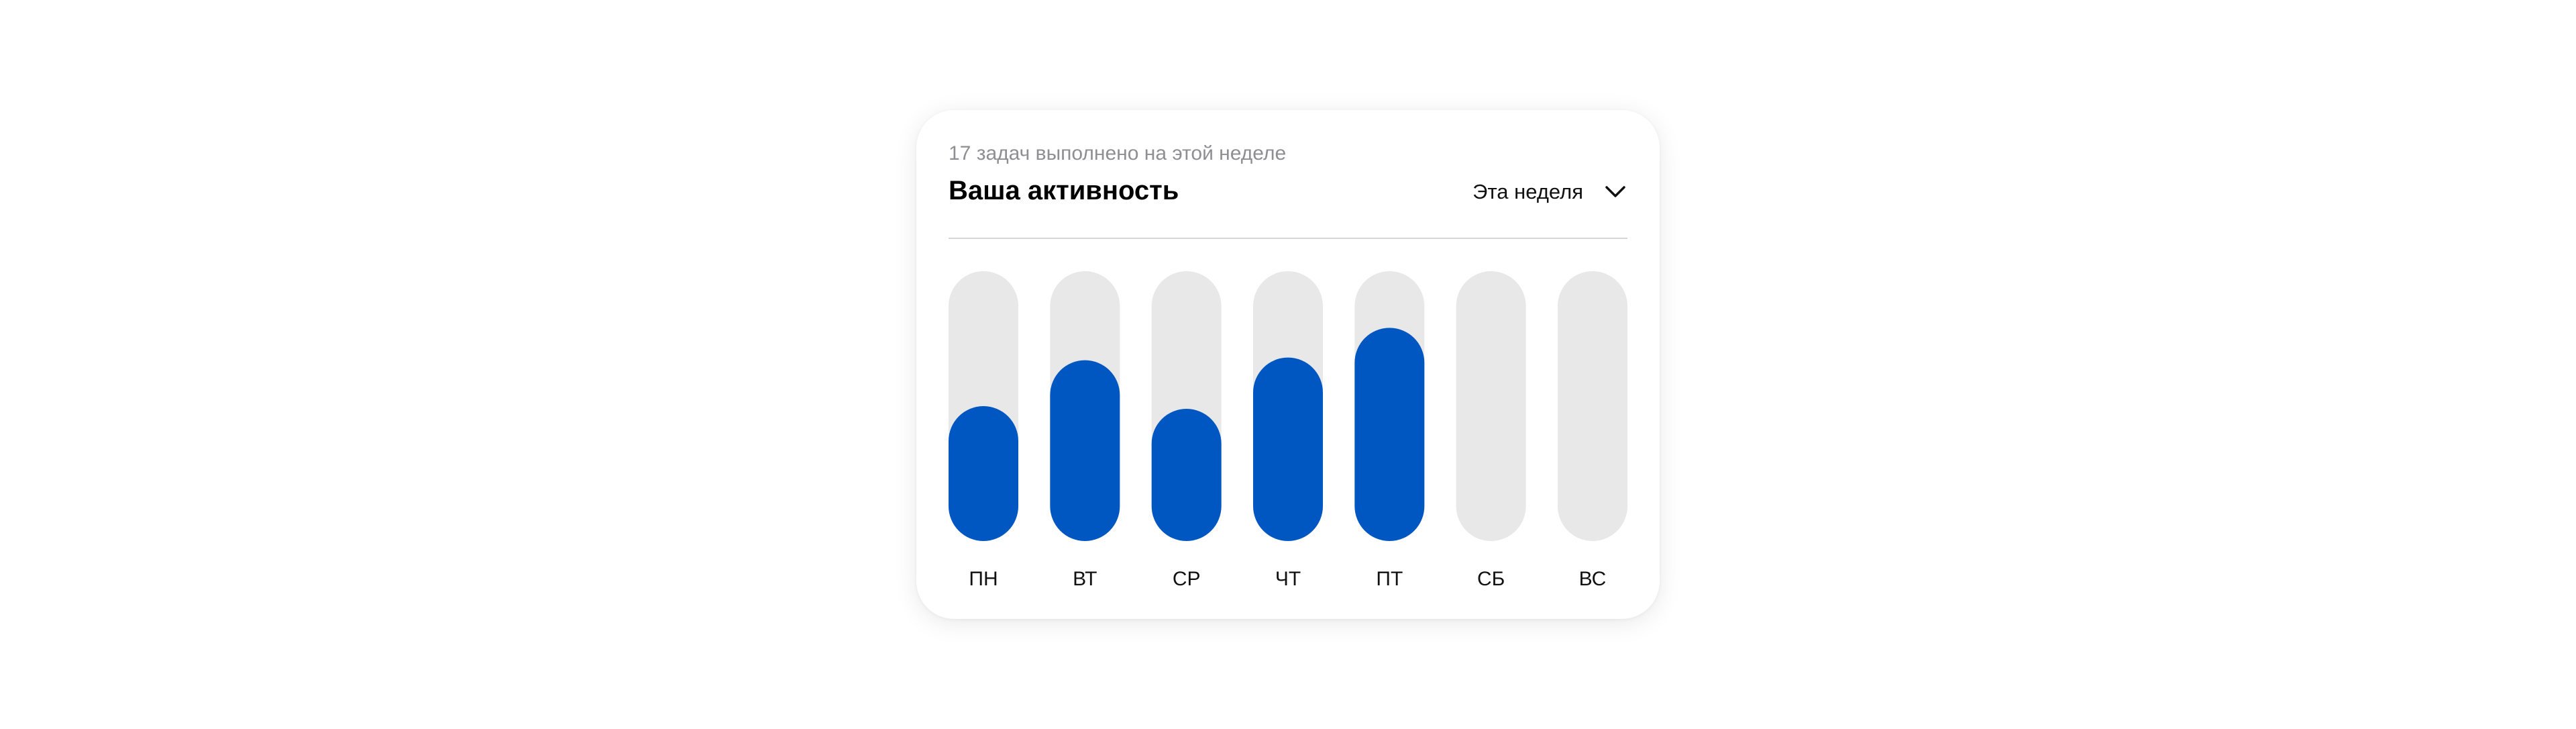 The image size is (2576, 729). What do you see at coordinates (1389, 579) in the screenshot?
I see `day-label-5: ПТ` at bounding box center [1389, 579].